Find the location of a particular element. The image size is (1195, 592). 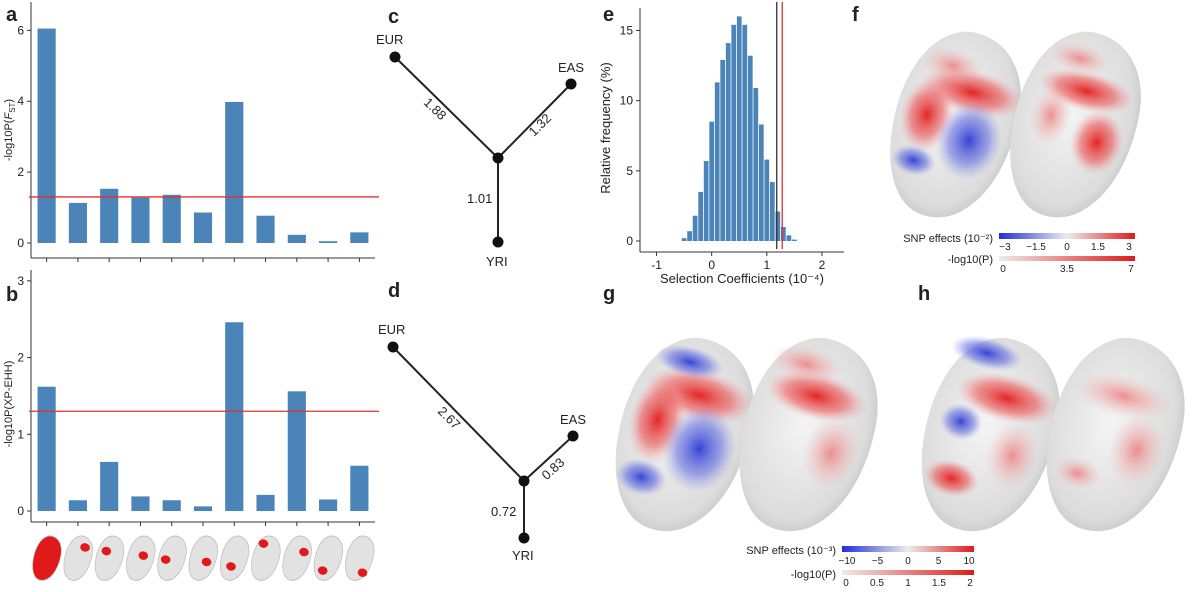

gh-effects-tick-label: 5 is located at coordinates (939, 561).